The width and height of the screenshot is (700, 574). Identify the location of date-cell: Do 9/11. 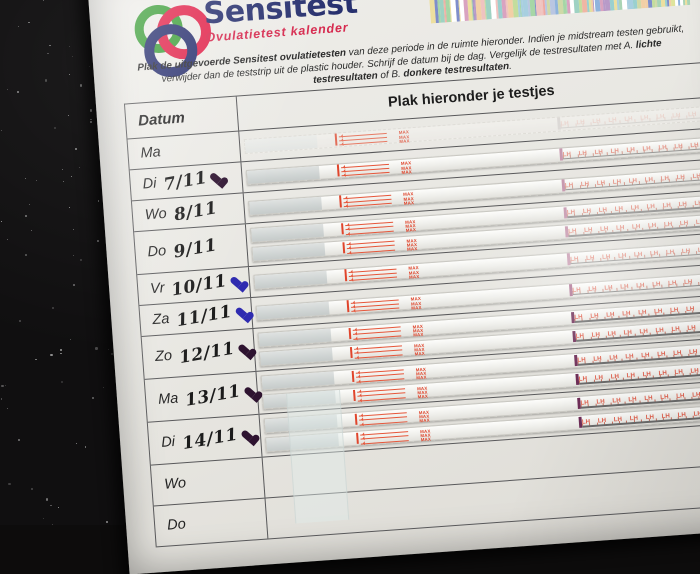
(191, 249).